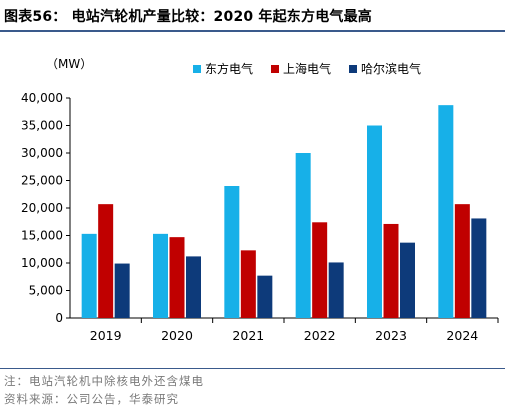 This screenshot has height=412, width=505. I want to click on source-note: 资料来源：公司公告，华泰研究, so click(91, 399).